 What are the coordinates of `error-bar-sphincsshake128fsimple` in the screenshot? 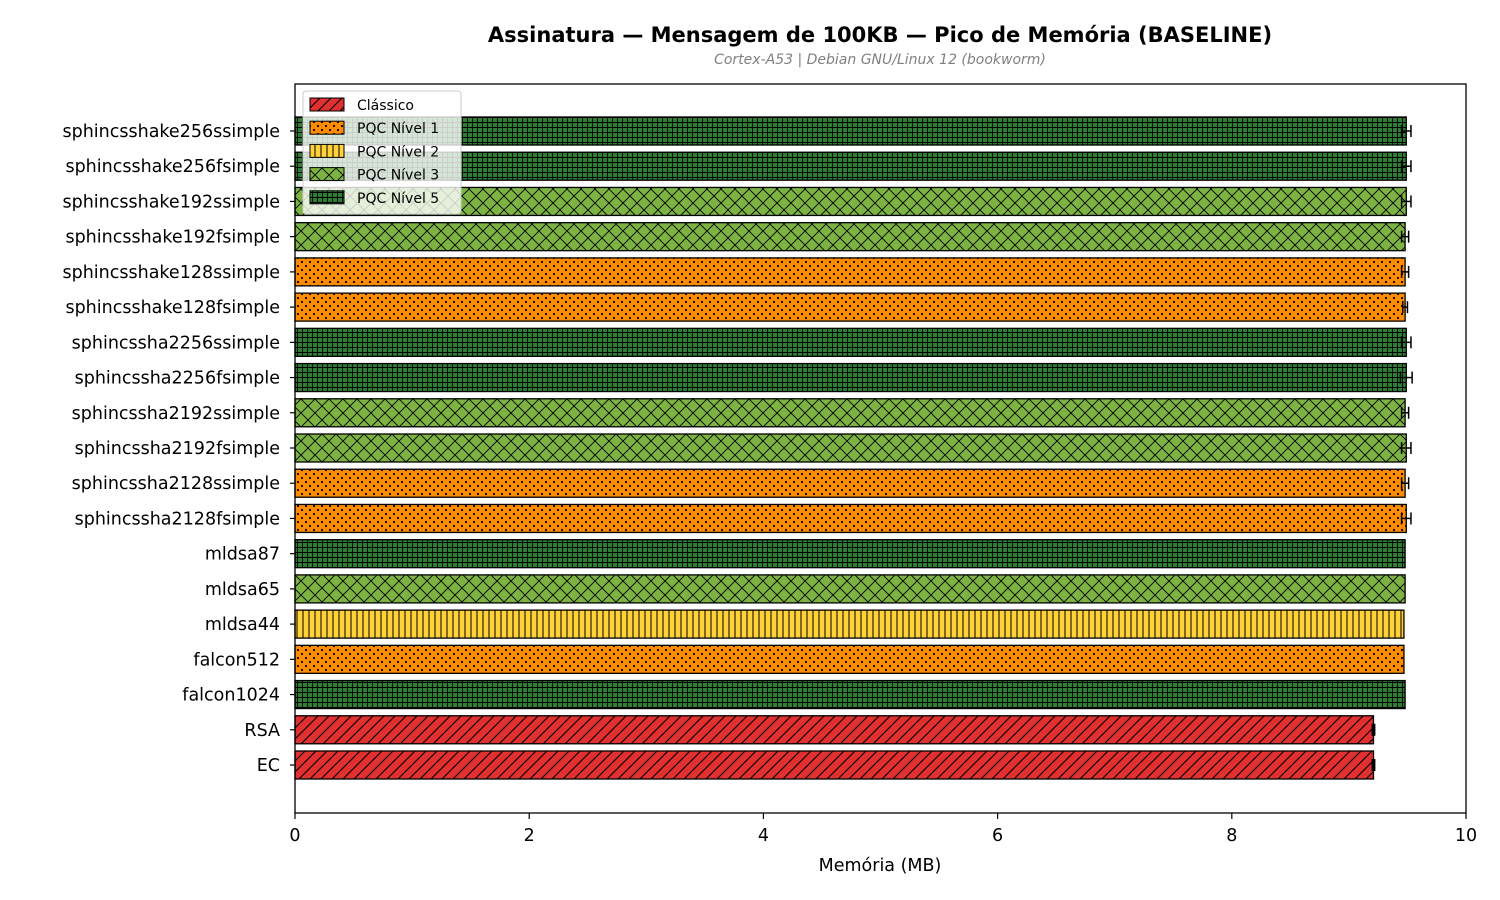 It's located at (1405, 307).